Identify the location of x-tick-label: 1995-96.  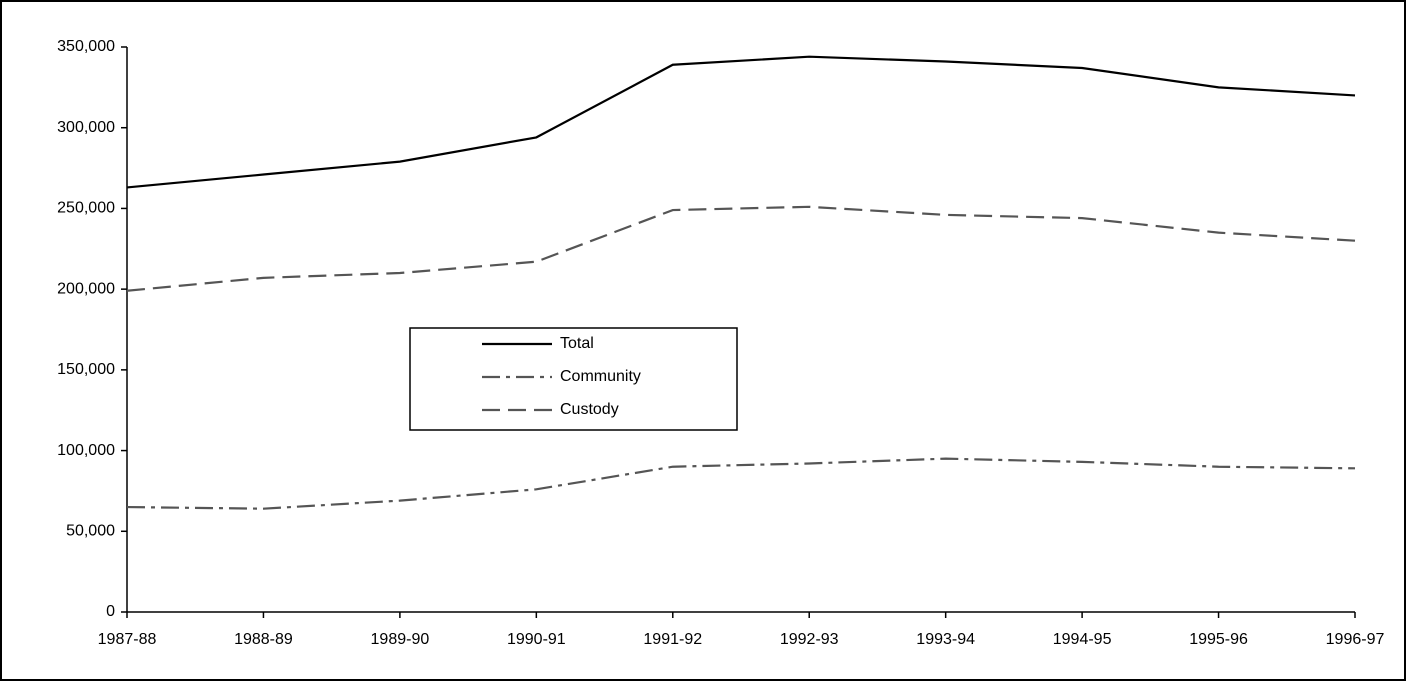
(1218, 639).